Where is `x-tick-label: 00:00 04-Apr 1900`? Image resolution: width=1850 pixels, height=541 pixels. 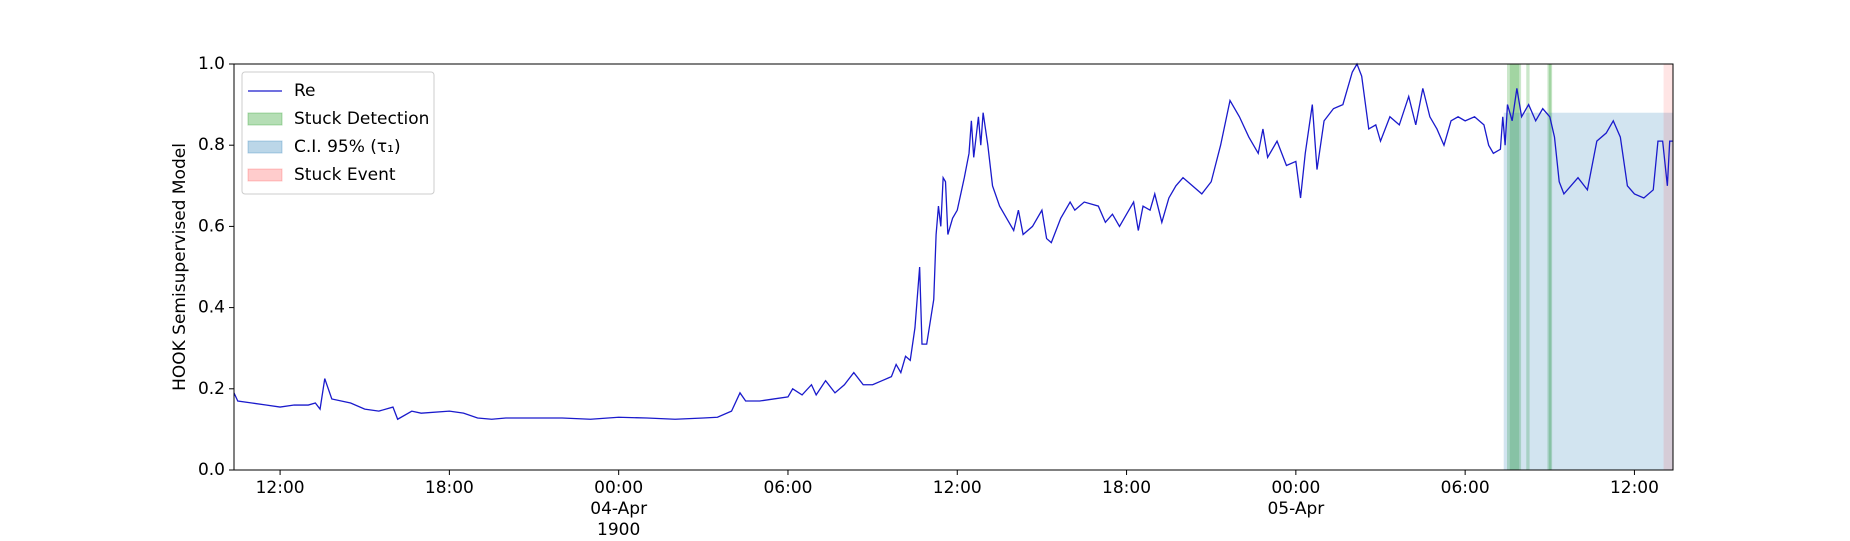 x-tick-label: 00:00 04-Apr 1900 is located at coordinates (619, 509).